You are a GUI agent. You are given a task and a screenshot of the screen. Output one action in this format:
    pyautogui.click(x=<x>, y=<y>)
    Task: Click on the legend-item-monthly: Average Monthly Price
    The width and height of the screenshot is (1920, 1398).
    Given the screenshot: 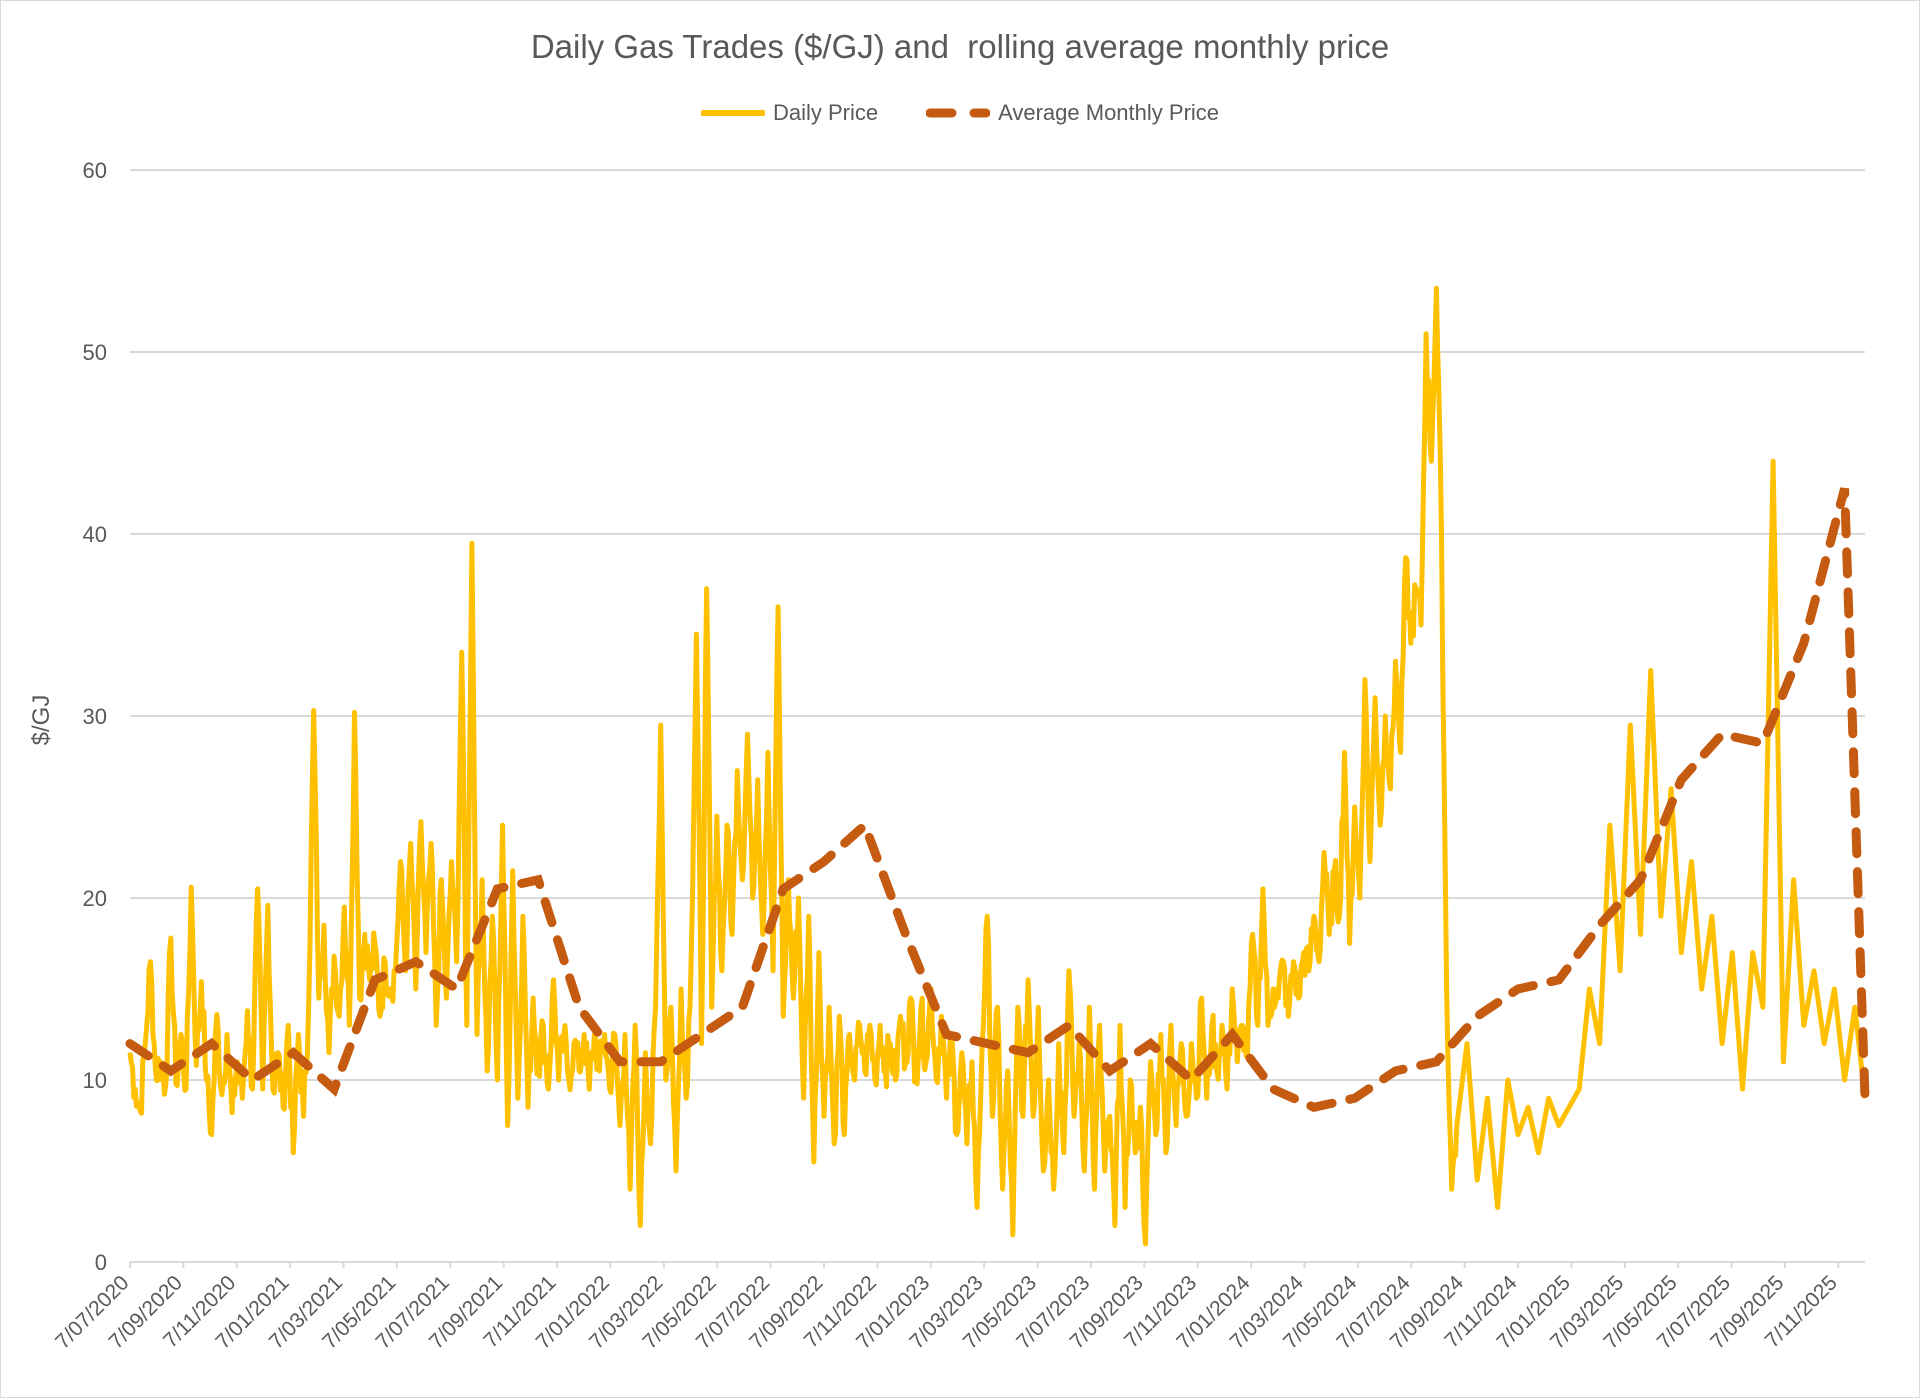 What is the action you would take?
    pyautogui.click(x=1072, y=113)
    